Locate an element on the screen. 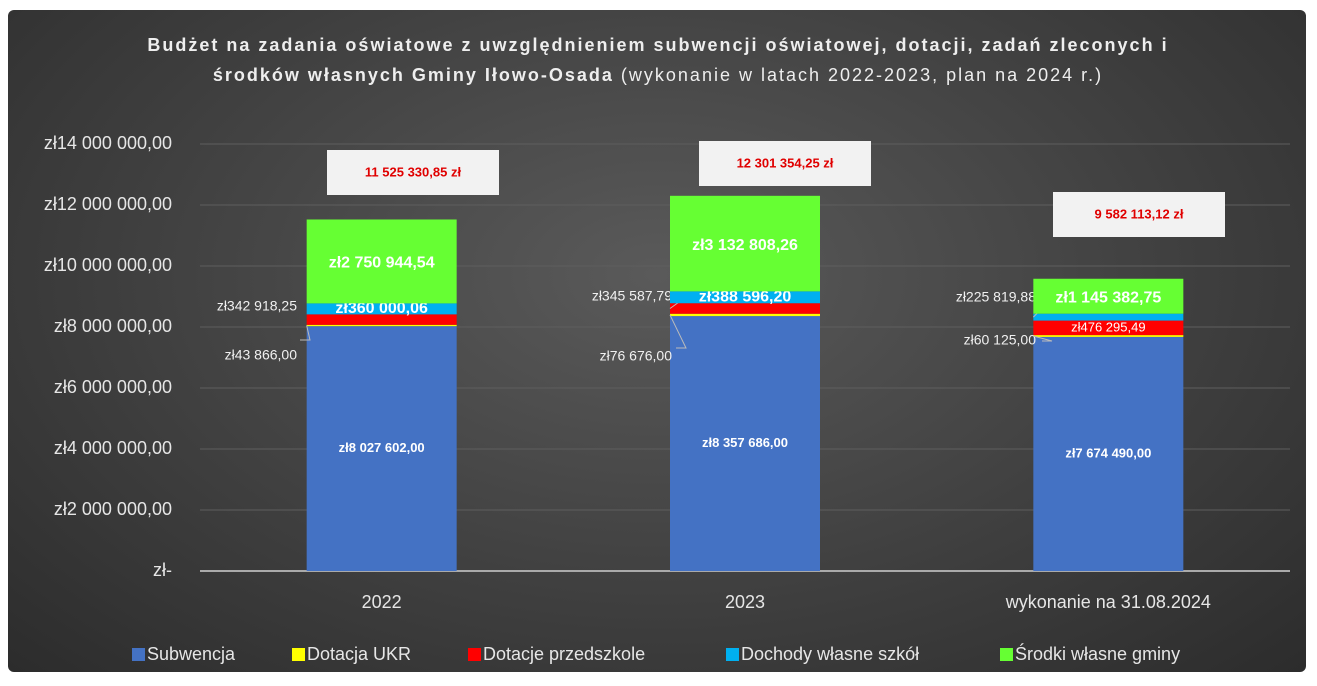 This screenshot has width=1317, height=686. y-tick-label: zł- is located at coordinates (162, 570).